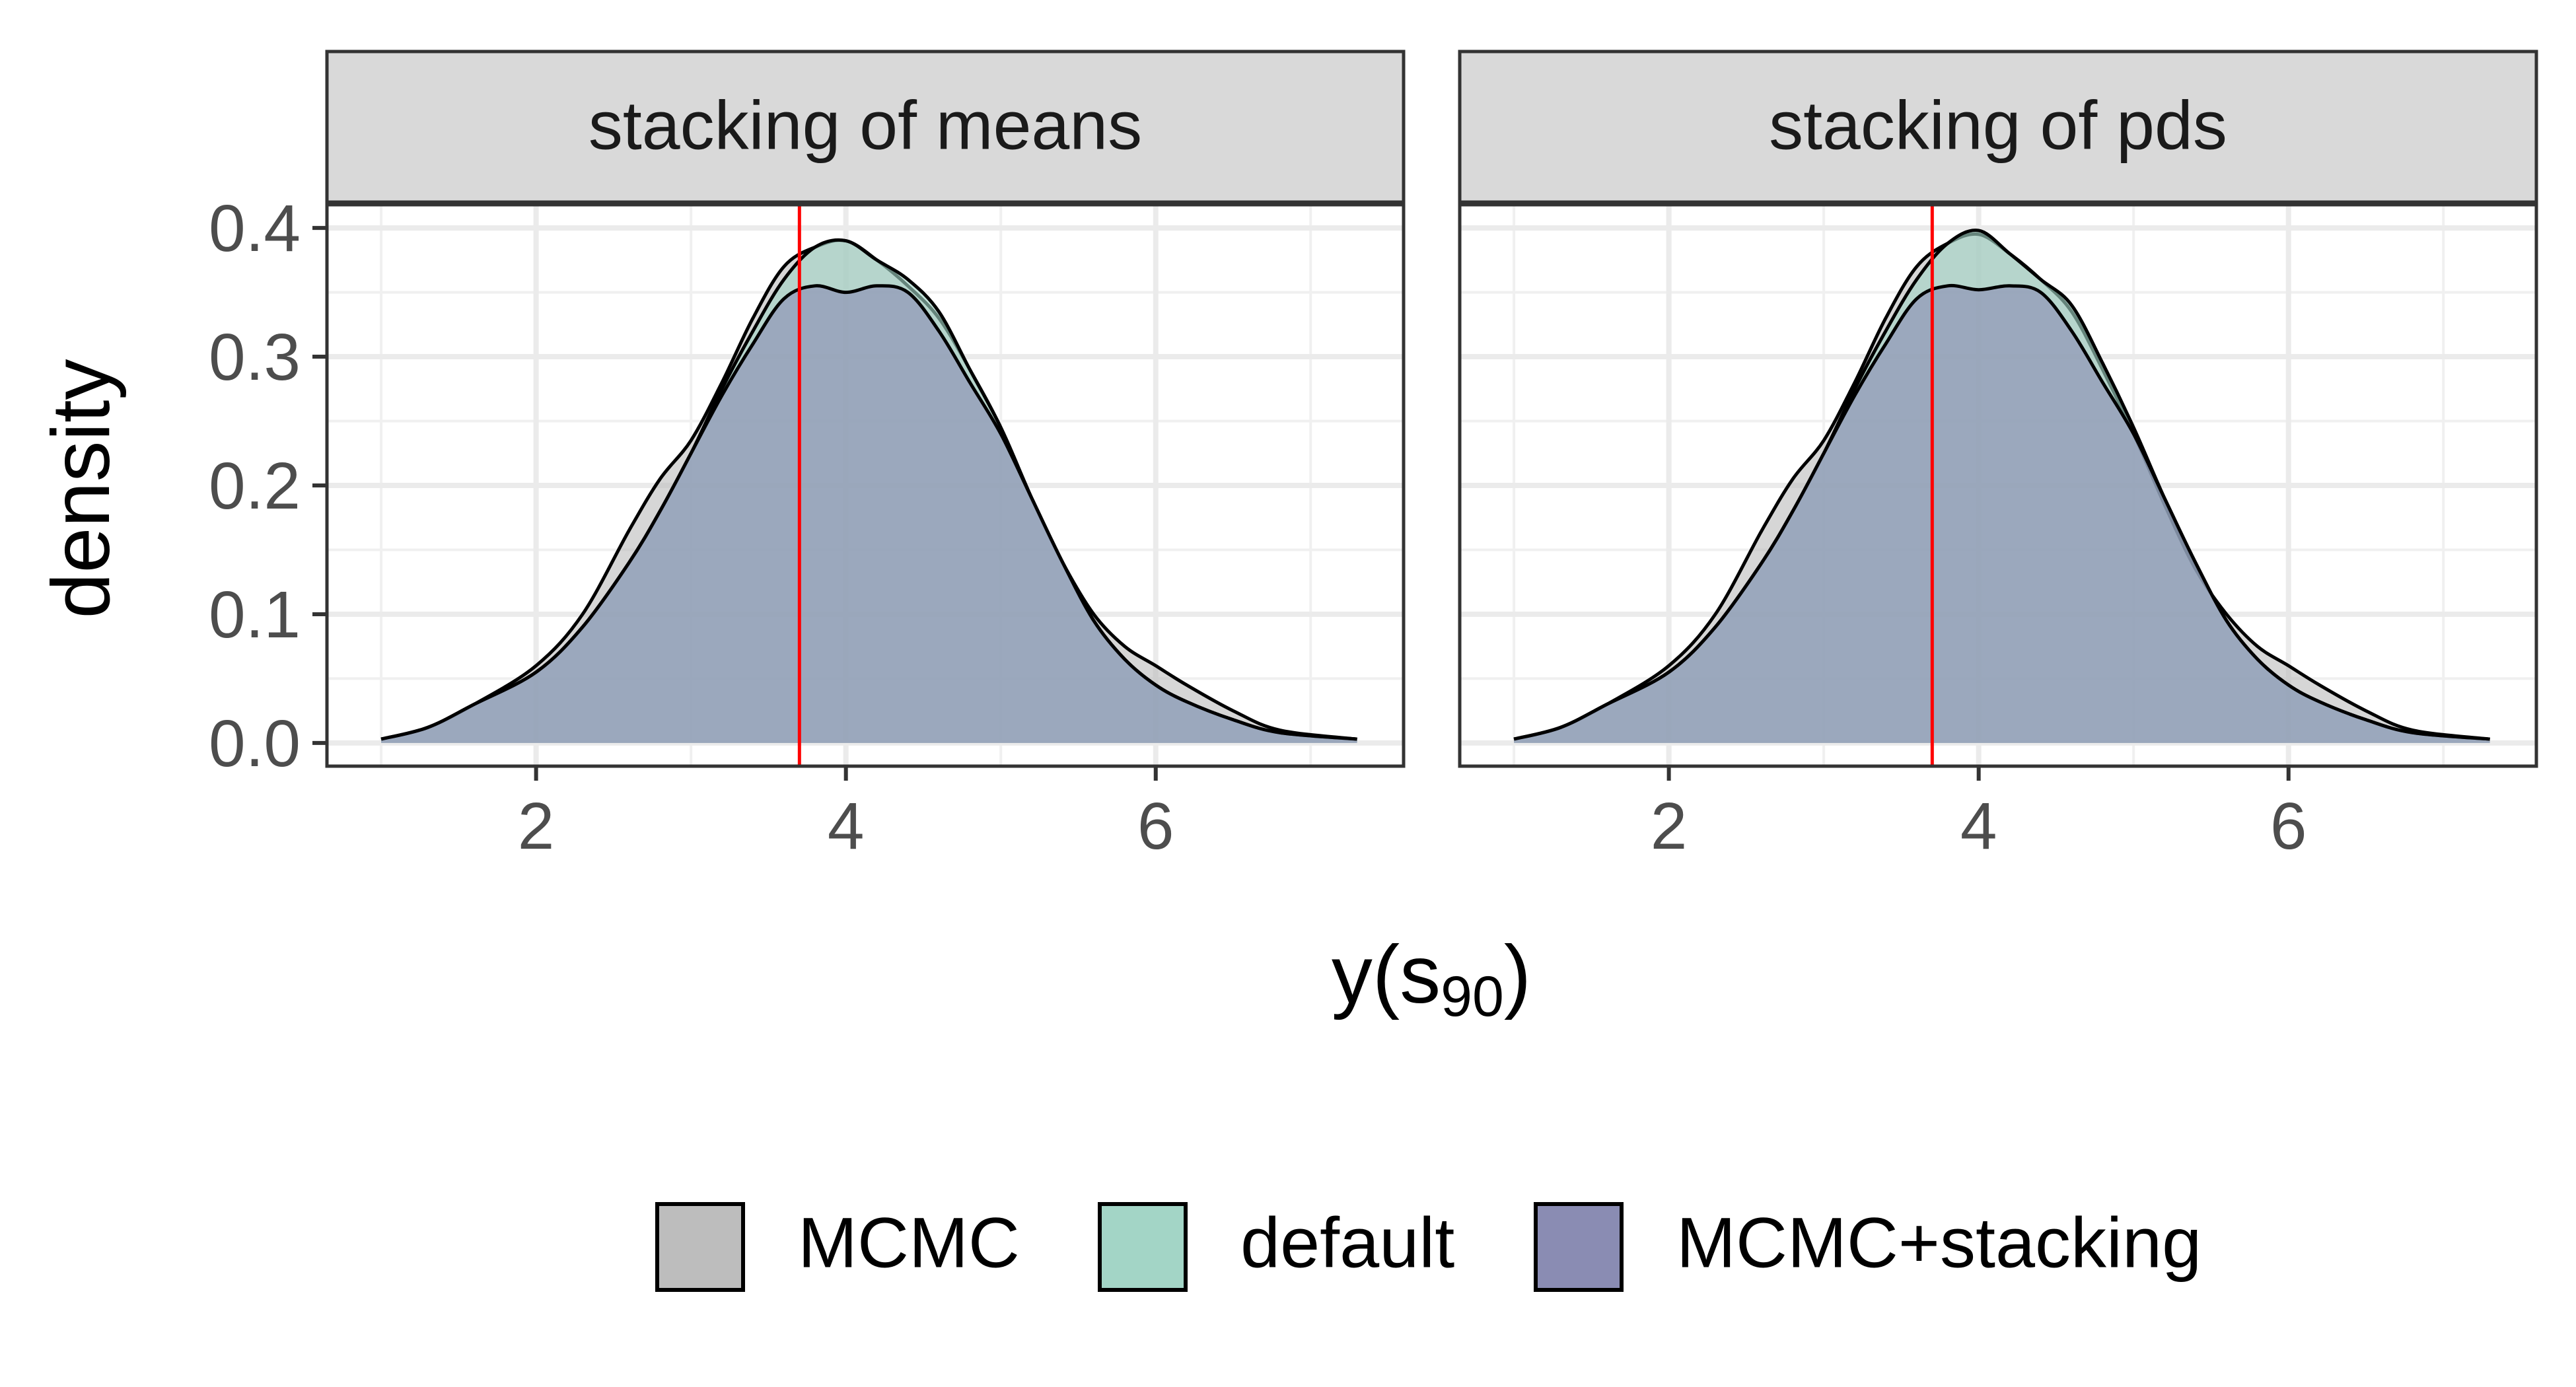  Describe the element at coordinates (255, 615) in the screenshot. I see `y-tick-label: 0.1` at that location.